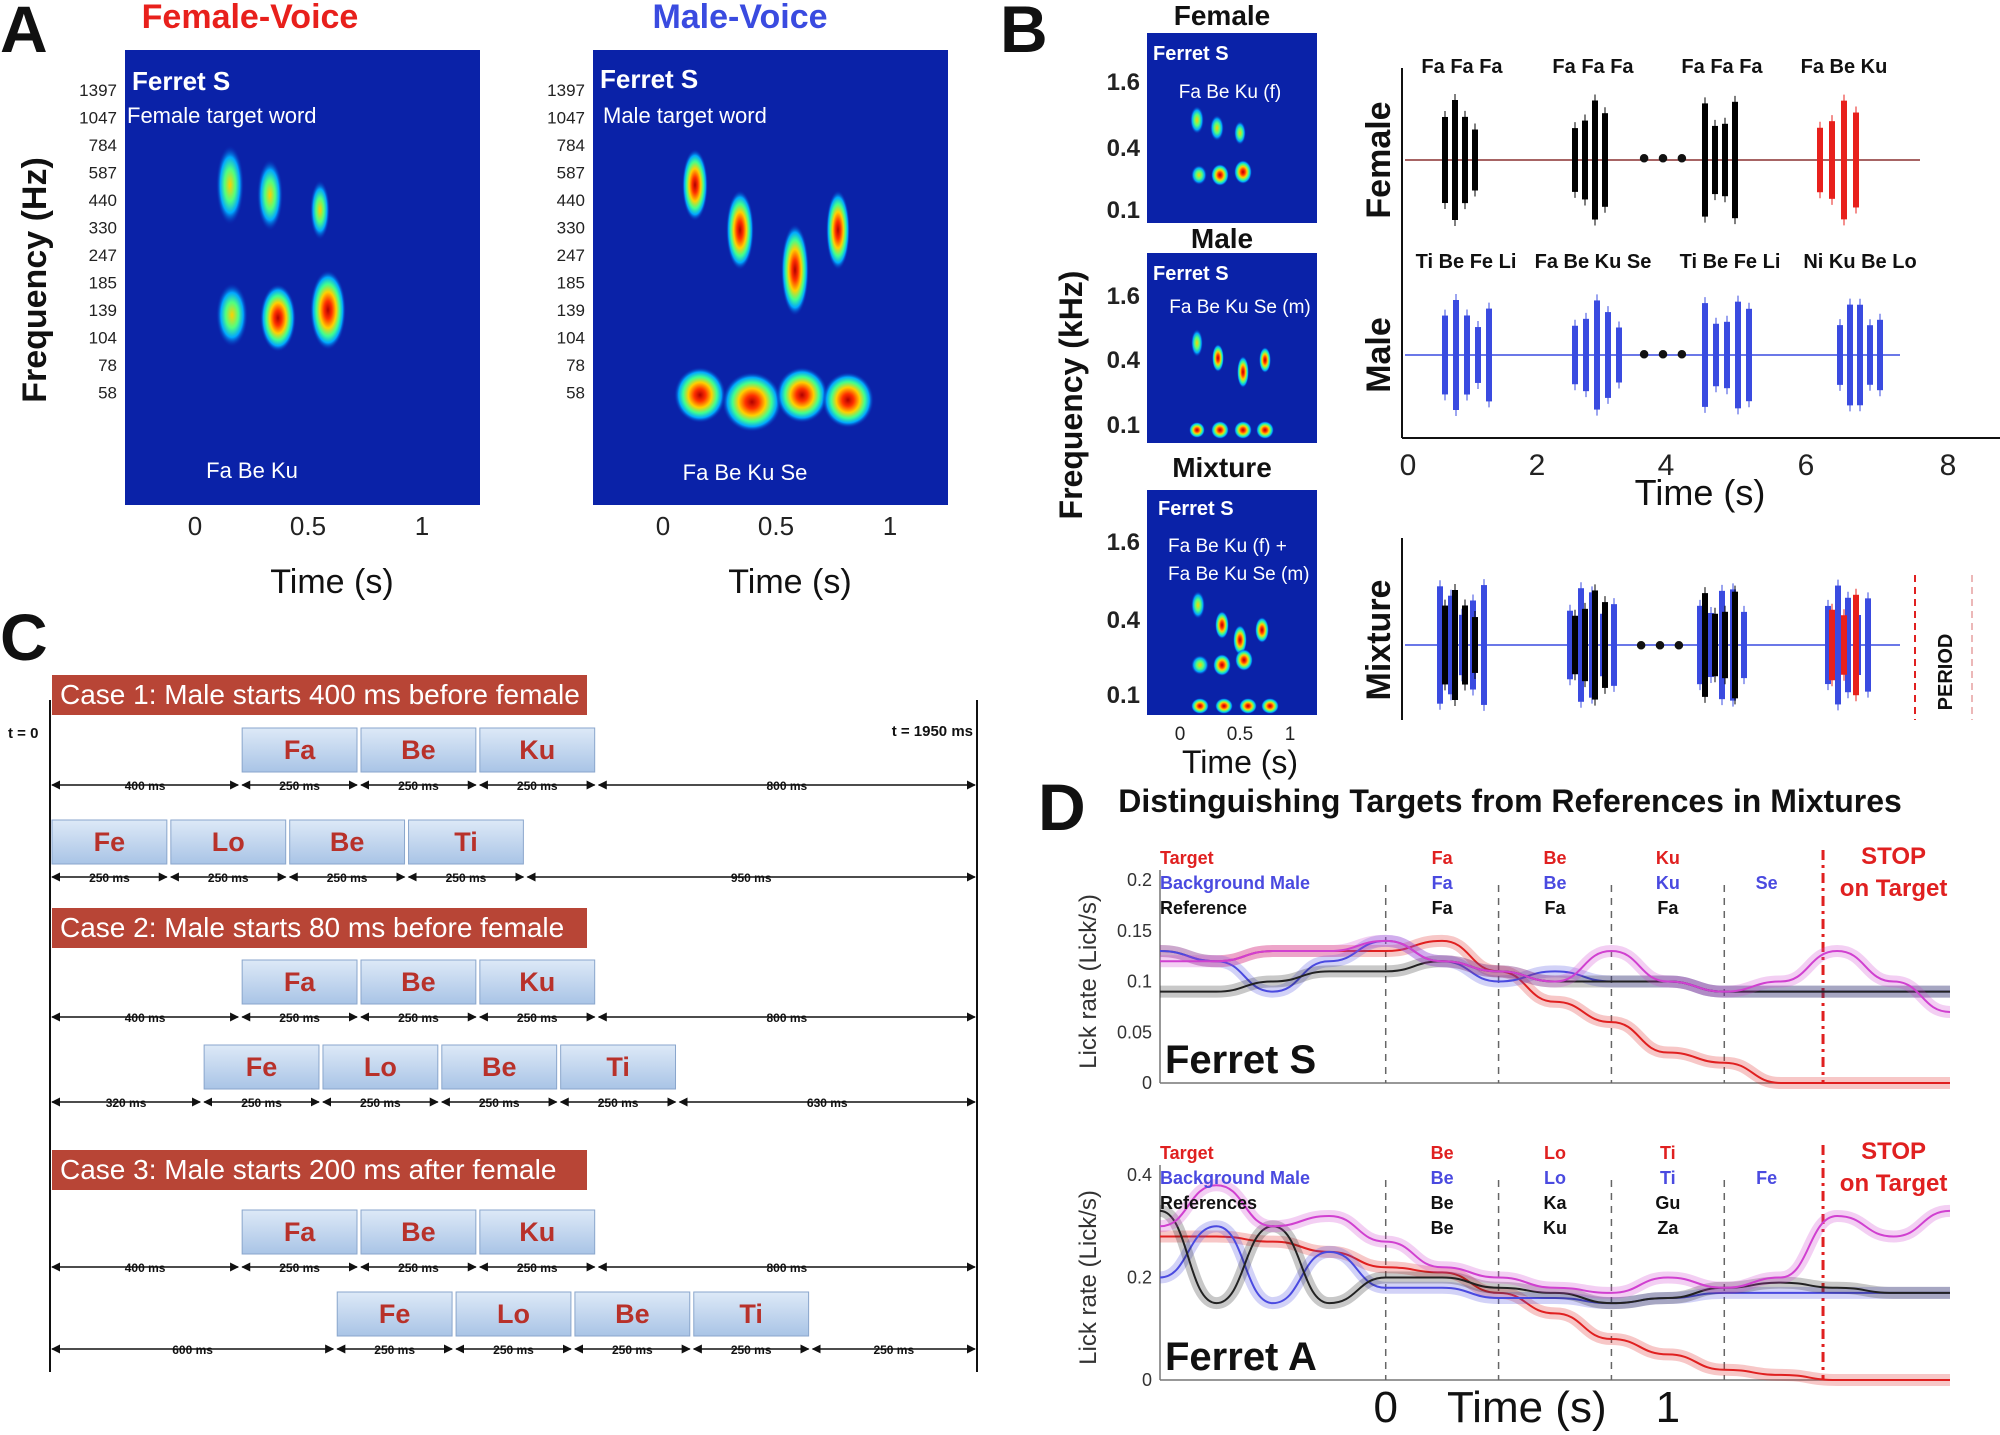 The height and width of the screenshot is (1435, 2000). Describe the element at coordinates (566, 242) in the screenshot. I see `male-freq-ticks: 1397 1047 784 587 440 330 247 185 139 104 78 58` at that location.